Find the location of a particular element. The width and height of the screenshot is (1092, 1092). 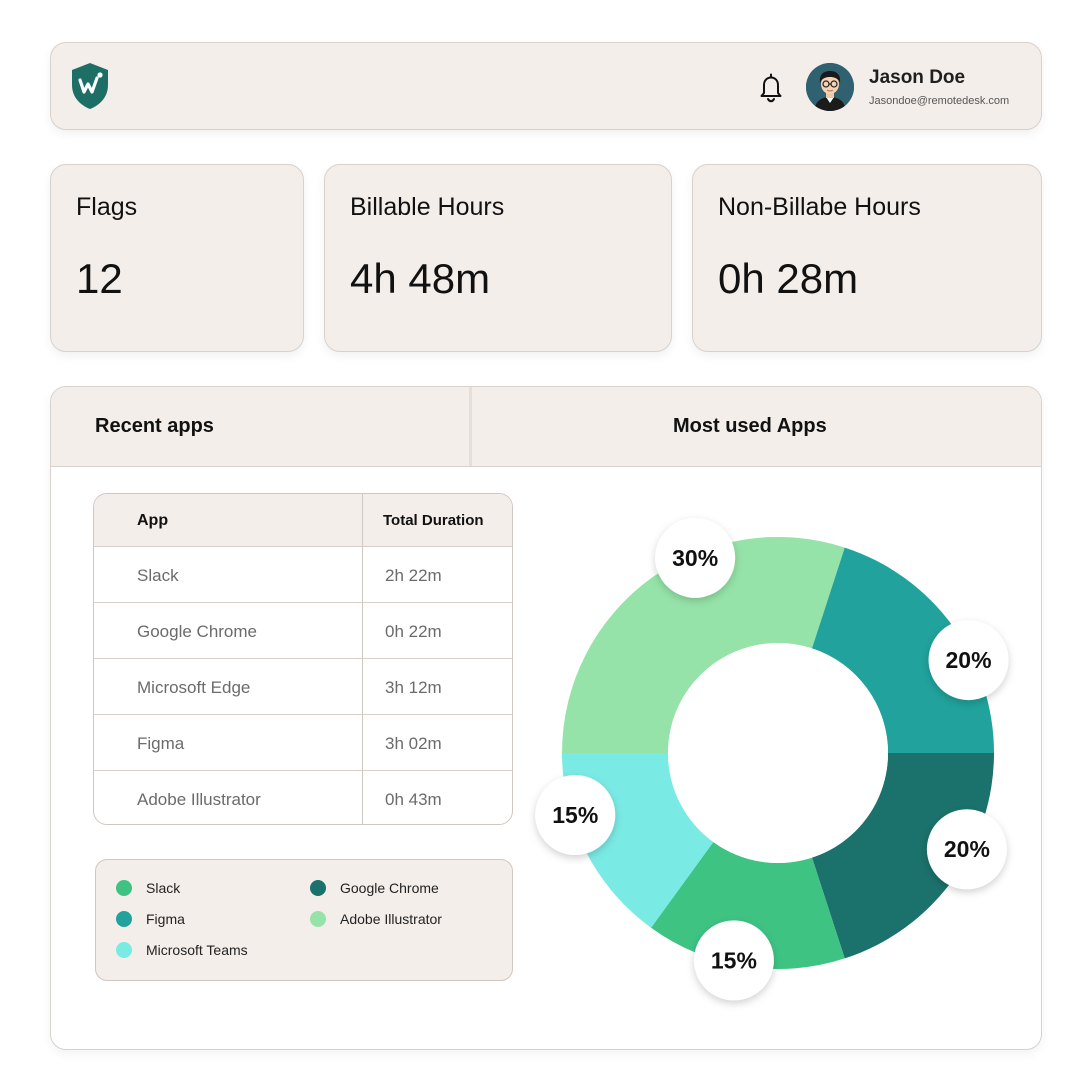

flags-value: 12 is located at coordinates (99, 278).